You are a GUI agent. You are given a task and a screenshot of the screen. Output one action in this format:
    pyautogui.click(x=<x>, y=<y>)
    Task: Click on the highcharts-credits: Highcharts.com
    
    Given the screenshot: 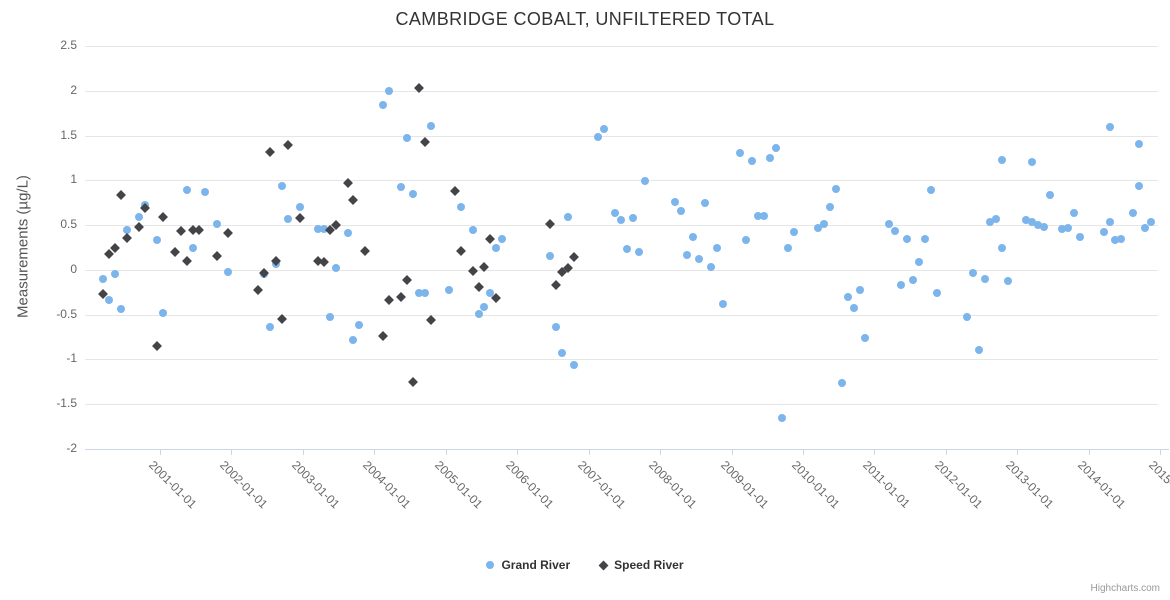 What is the action you would take?
    pyautogui.click(x=1125, y=588)
    